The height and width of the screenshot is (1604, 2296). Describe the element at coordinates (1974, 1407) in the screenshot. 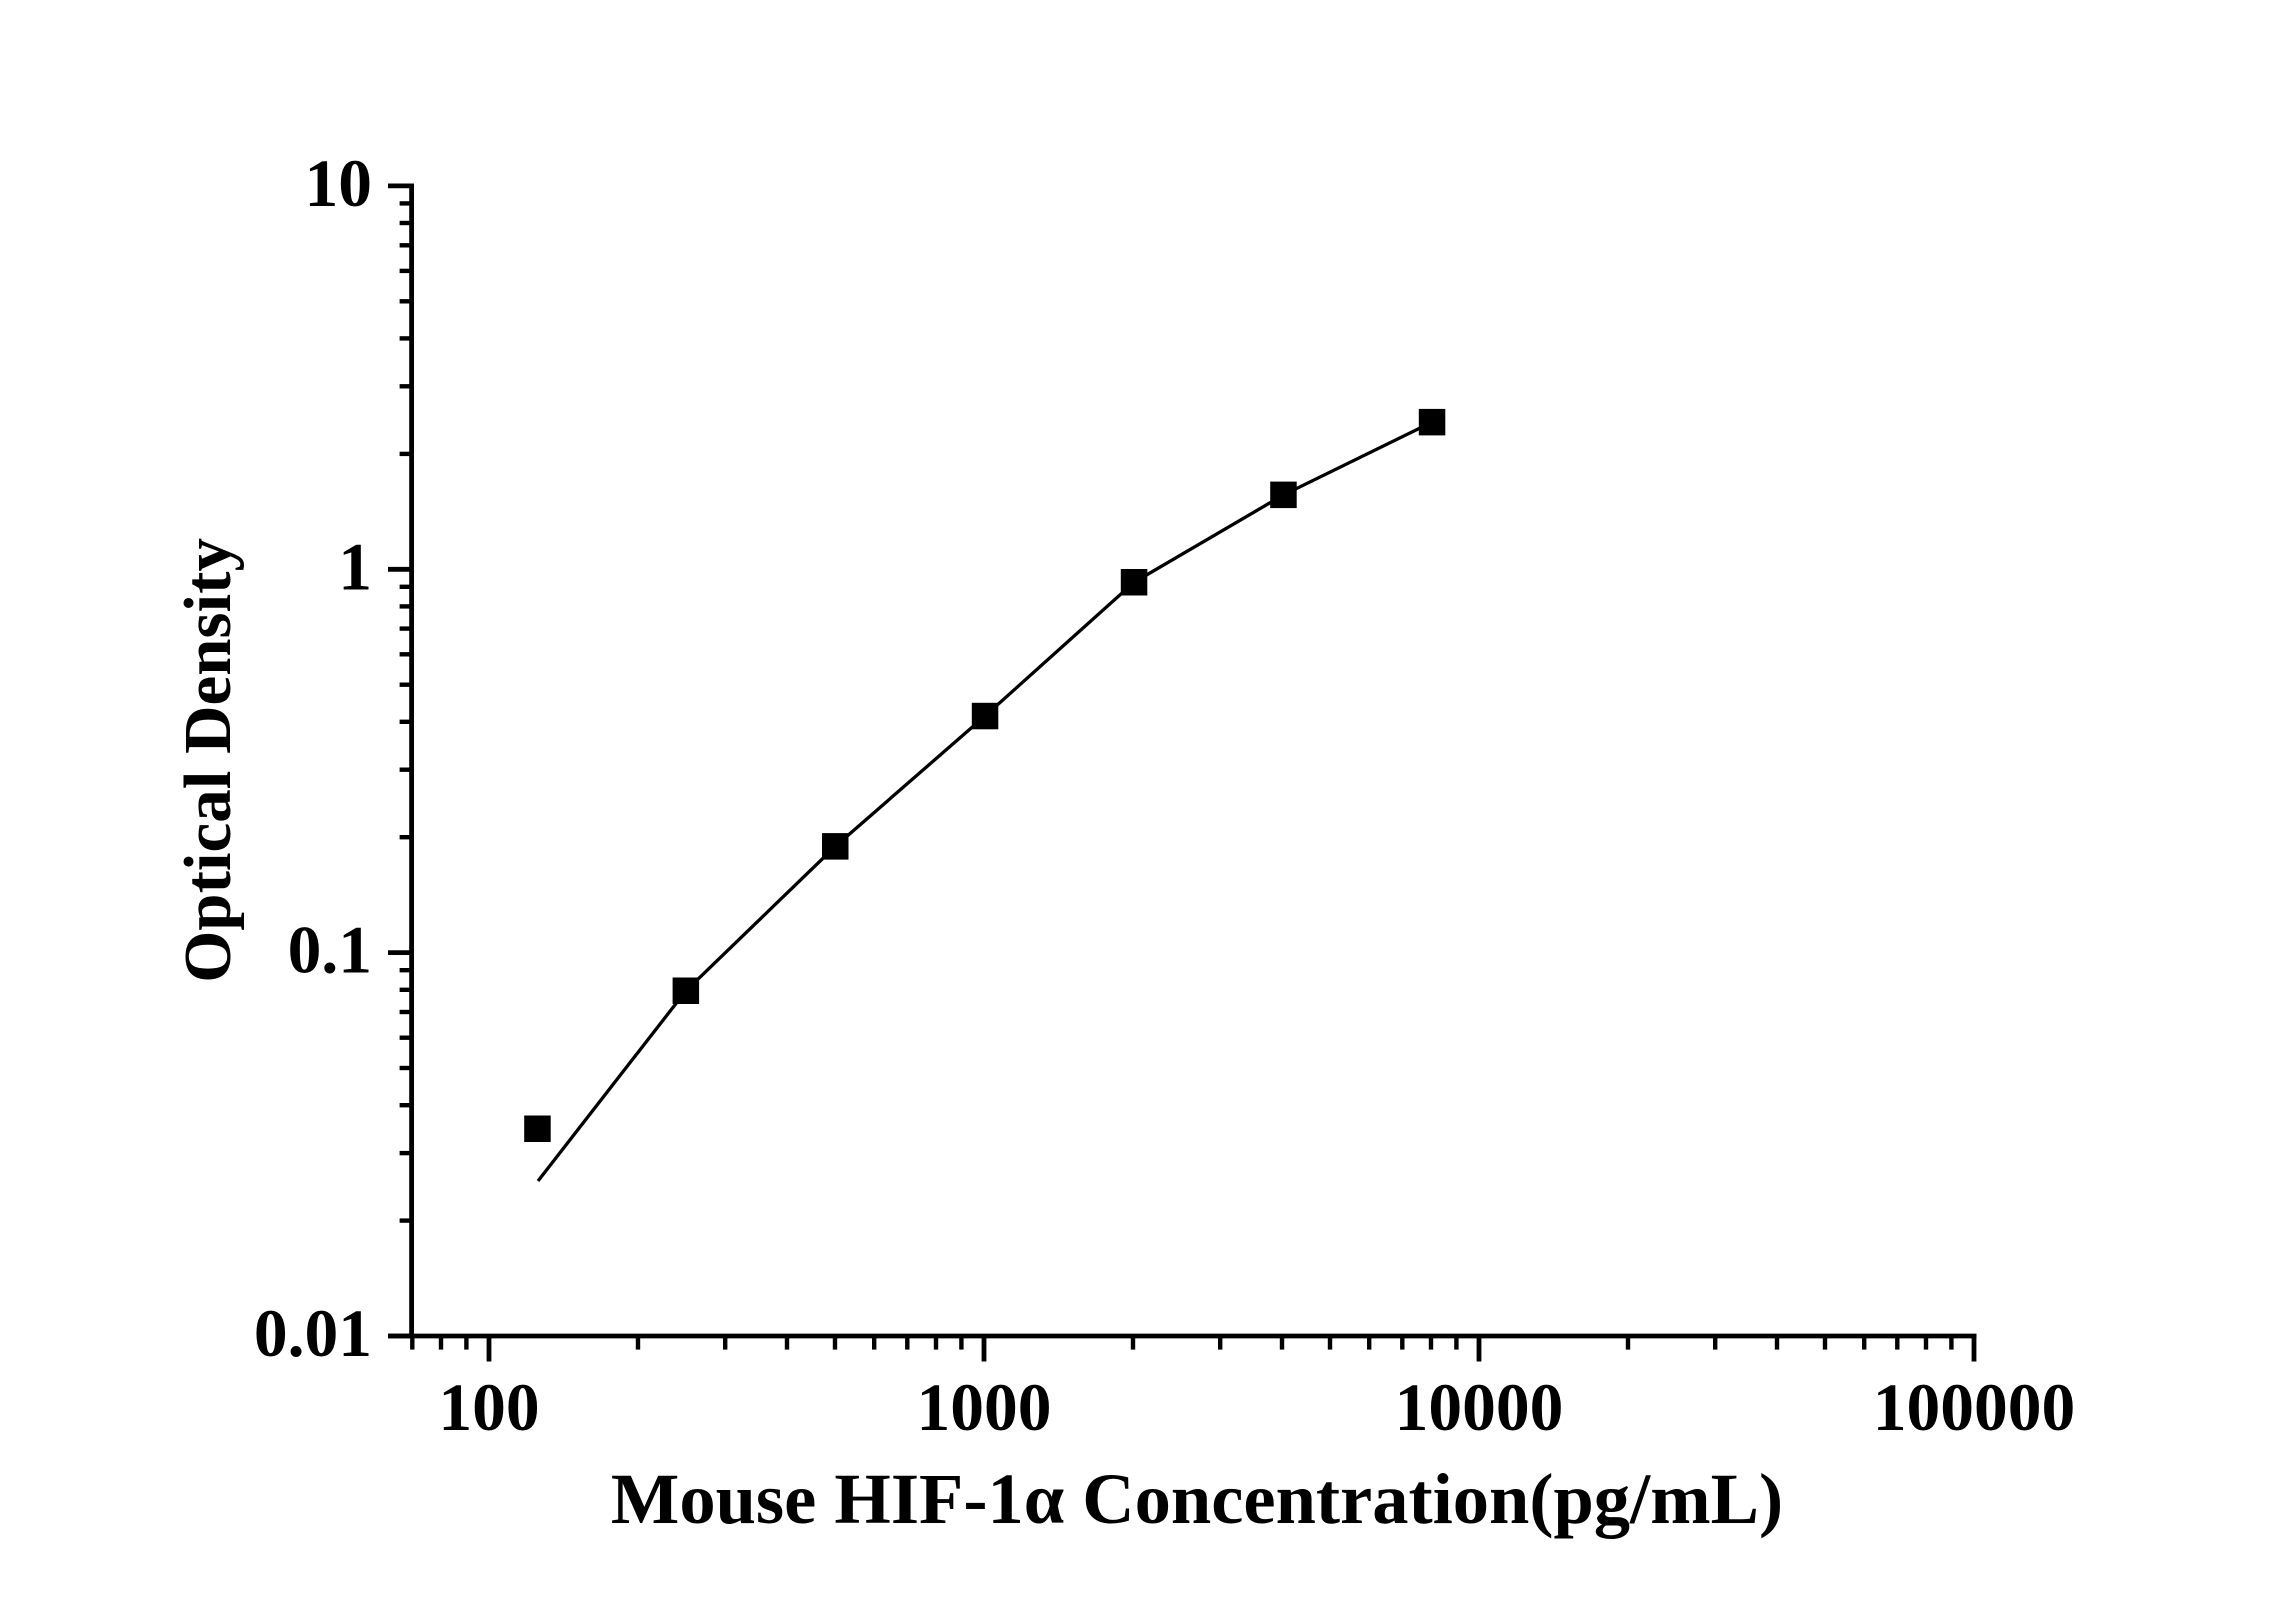

I see `svg-text: 100000` at that location.